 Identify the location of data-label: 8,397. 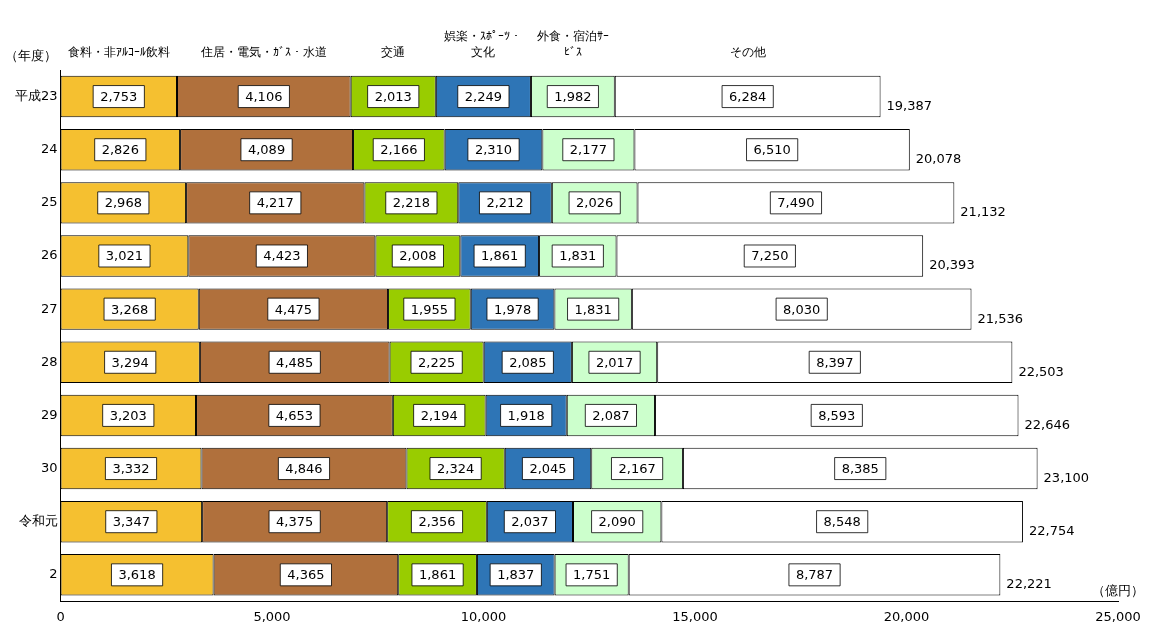
(835, 362).